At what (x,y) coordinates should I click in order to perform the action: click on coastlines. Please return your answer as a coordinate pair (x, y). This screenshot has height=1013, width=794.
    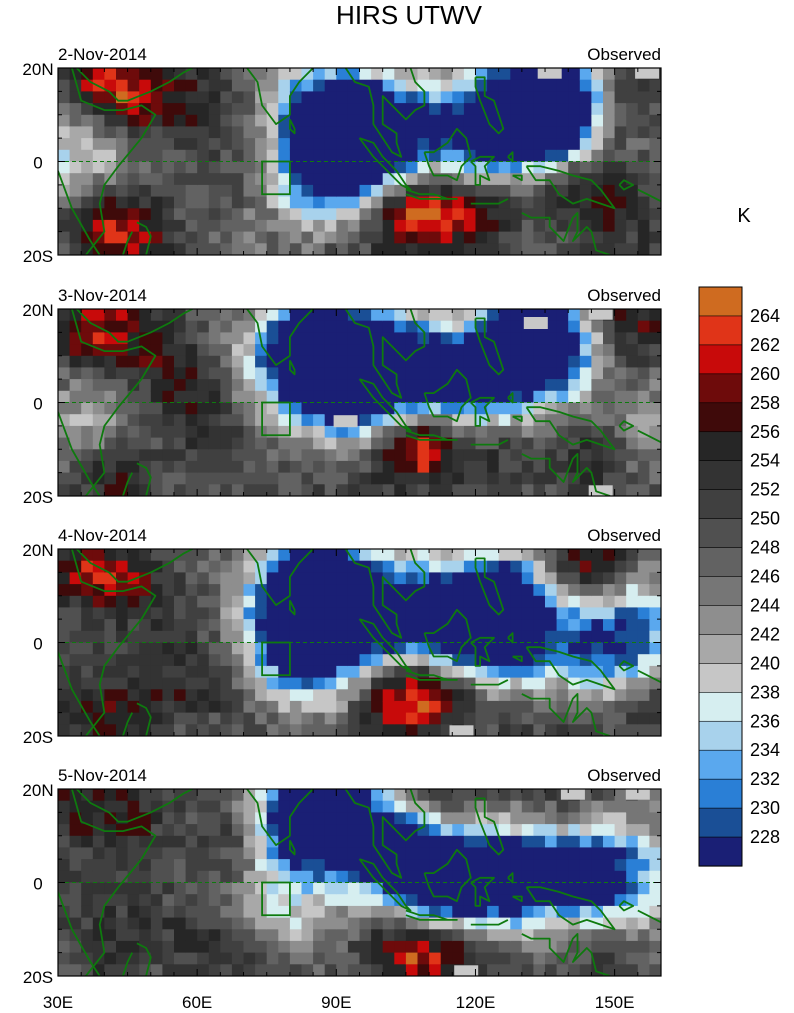
    Looking at the image, I should click on (359, 882).